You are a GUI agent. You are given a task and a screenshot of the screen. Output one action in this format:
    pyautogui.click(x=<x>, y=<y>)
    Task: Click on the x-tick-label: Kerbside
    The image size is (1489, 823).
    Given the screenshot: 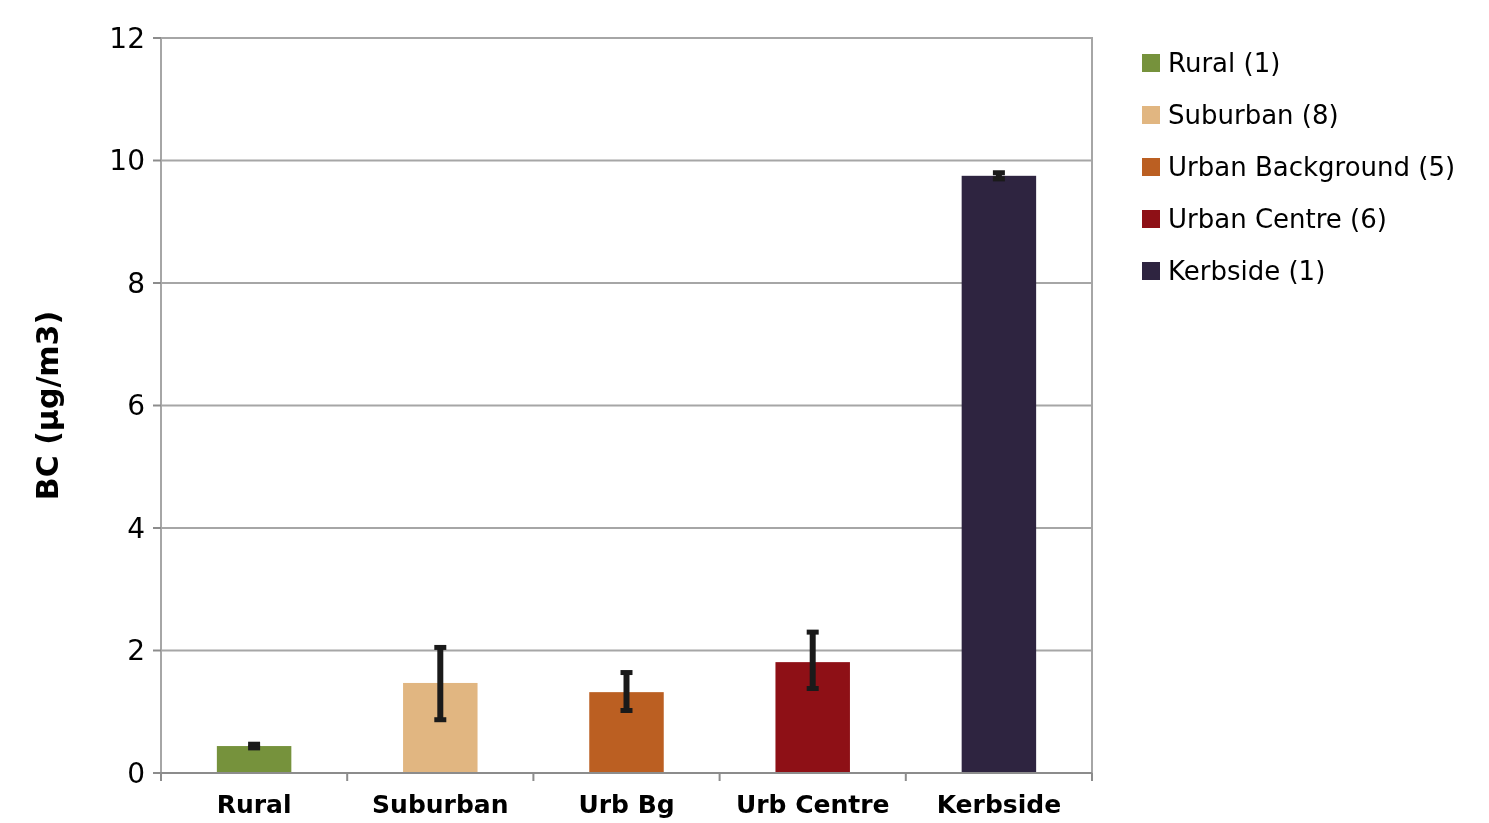 What is the action you would take?
    pyautogui.click(x=999, y=804)
    